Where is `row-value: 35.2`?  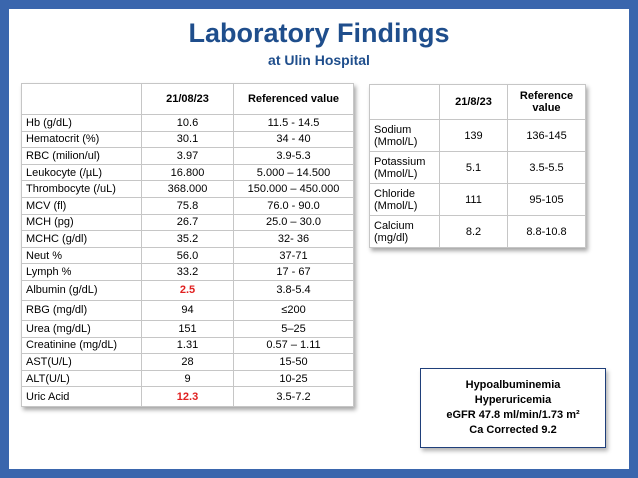
row-value: 35.2 is located at coordinates (187, 239).